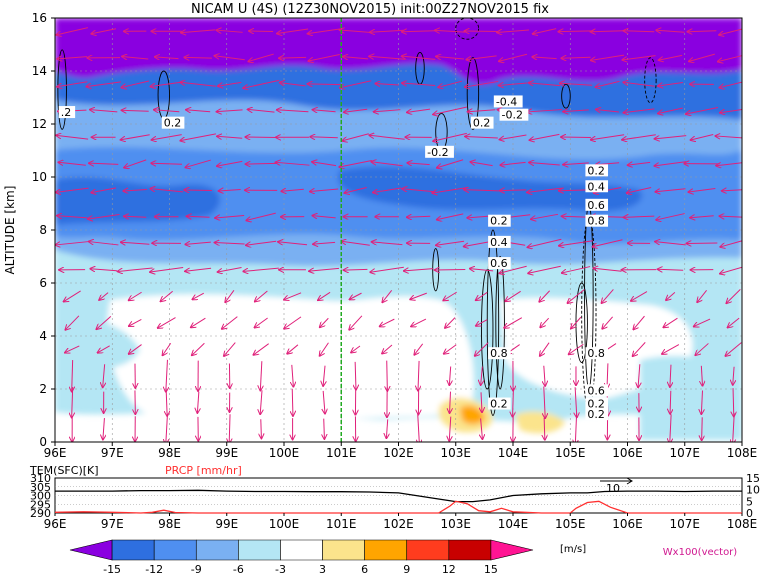 Image resolution: width=767 pixels, height=575 pixels. What do you see at coordinates (39, 124) in the screenshot?
I see `y-tick-label: 12` at bounding box center [39, 124].